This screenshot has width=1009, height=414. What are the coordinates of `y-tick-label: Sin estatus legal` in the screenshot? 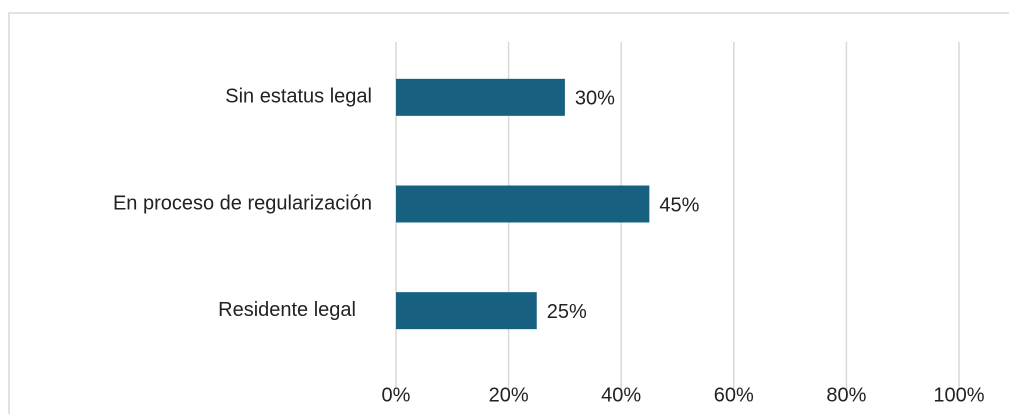 It's located at (298, 97).